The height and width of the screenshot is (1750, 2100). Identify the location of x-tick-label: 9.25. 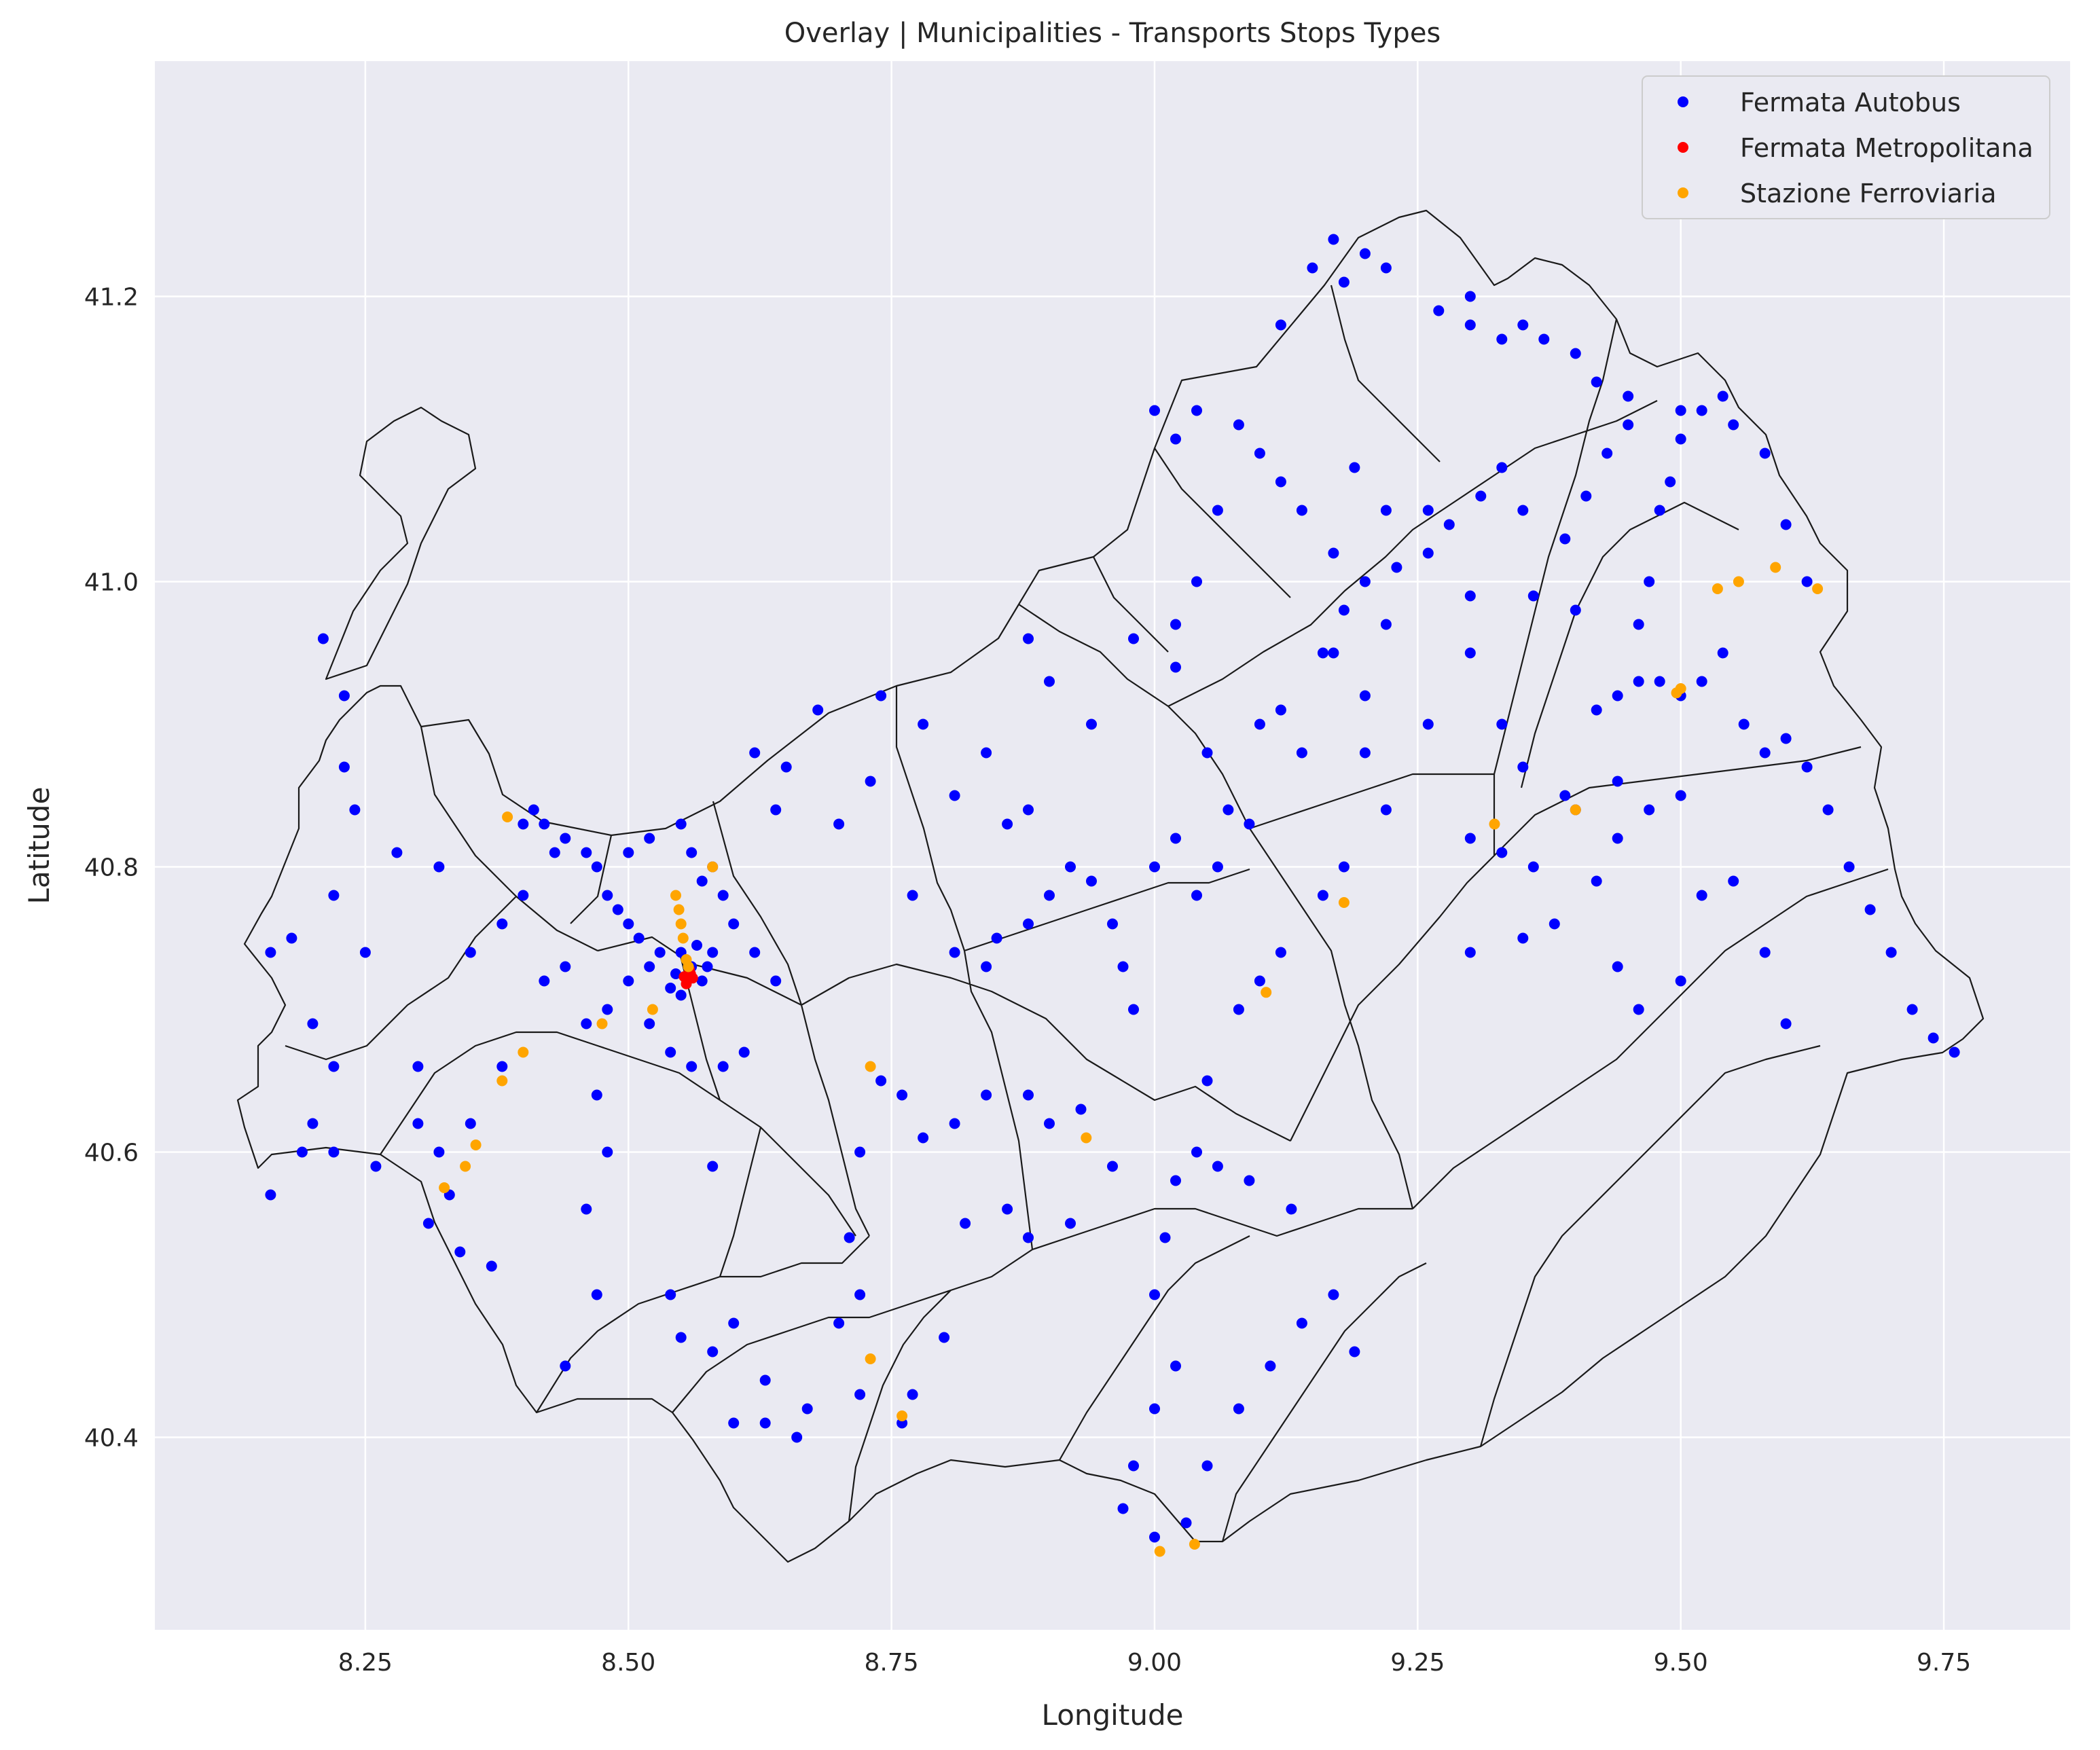
(1417, 1663).